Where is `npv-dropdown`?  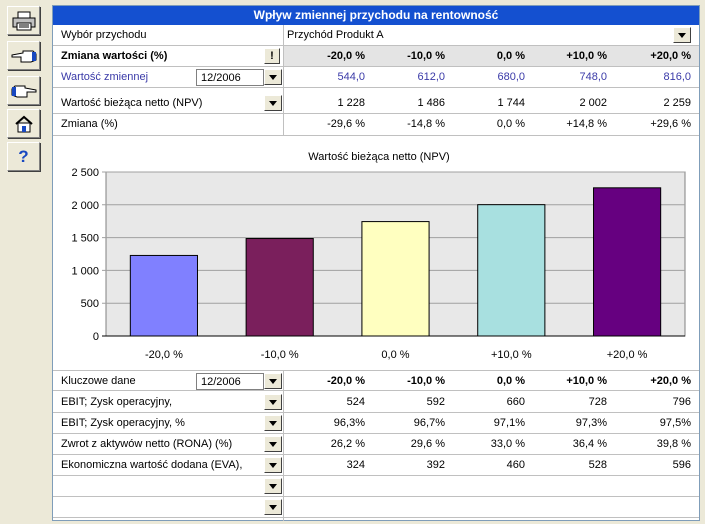 npv-dropdown is located at coordinates (273, 103).